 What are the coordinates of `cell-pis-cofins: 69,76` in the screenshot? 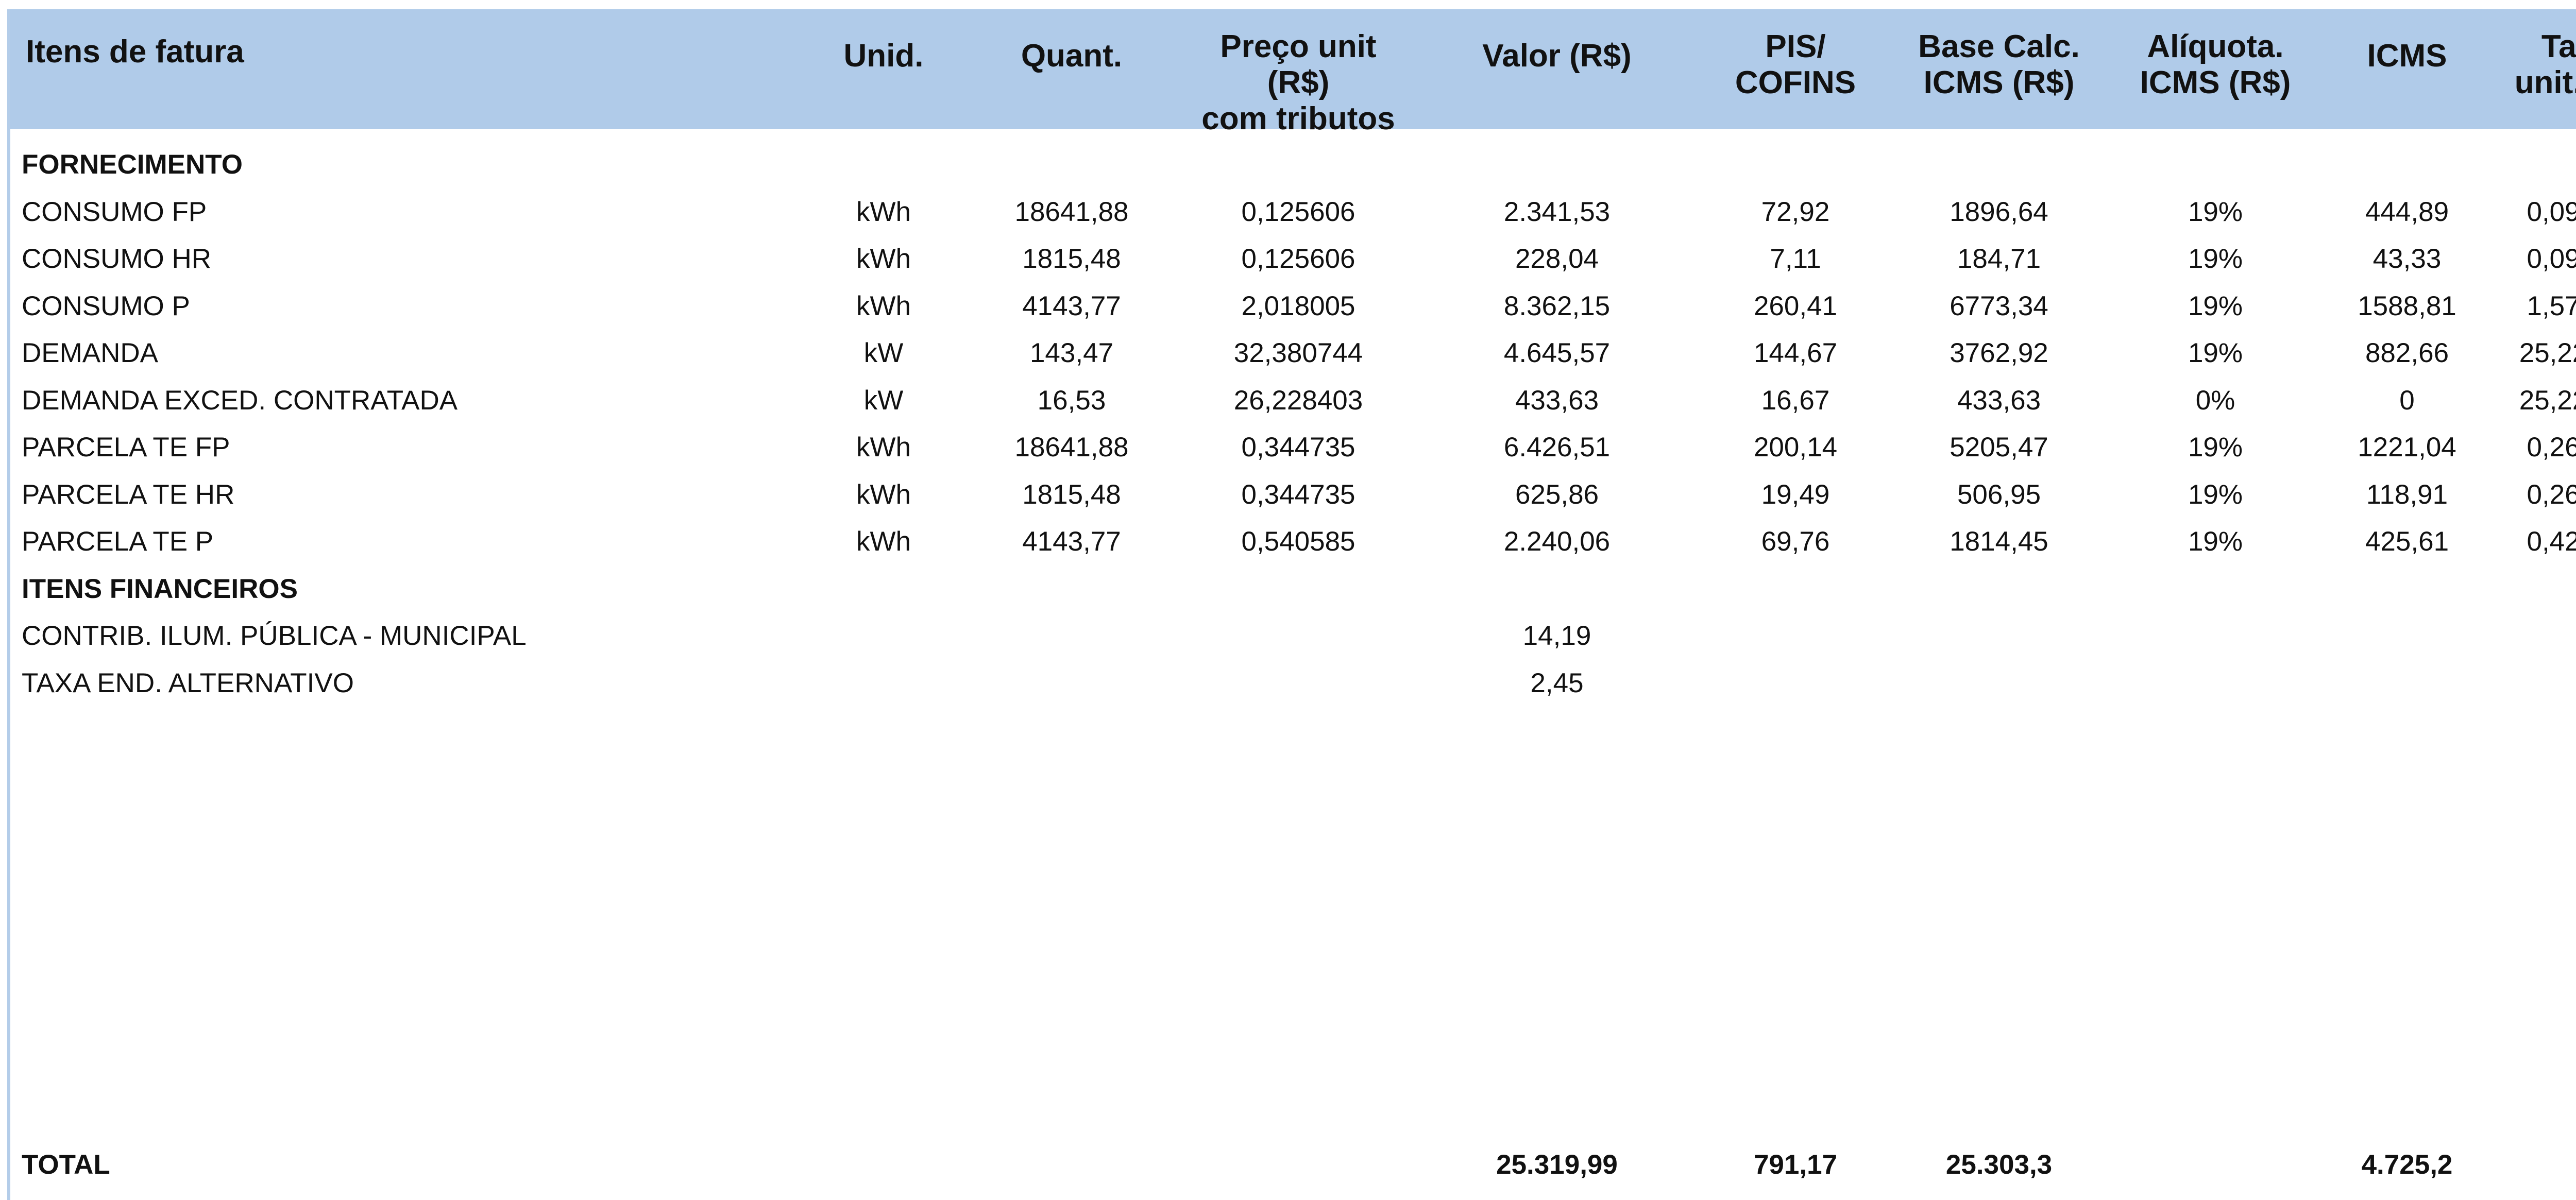 It's located at (1795, 541).